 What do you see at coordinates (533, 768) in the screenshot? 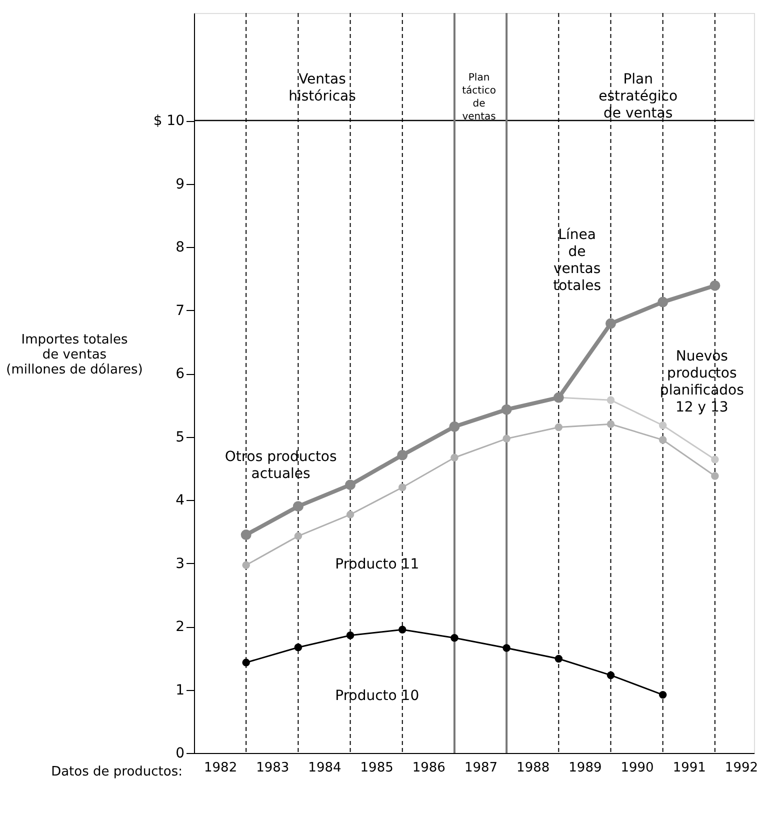
I see `x-tick-label: 1988` at bounding box center [533, 768].